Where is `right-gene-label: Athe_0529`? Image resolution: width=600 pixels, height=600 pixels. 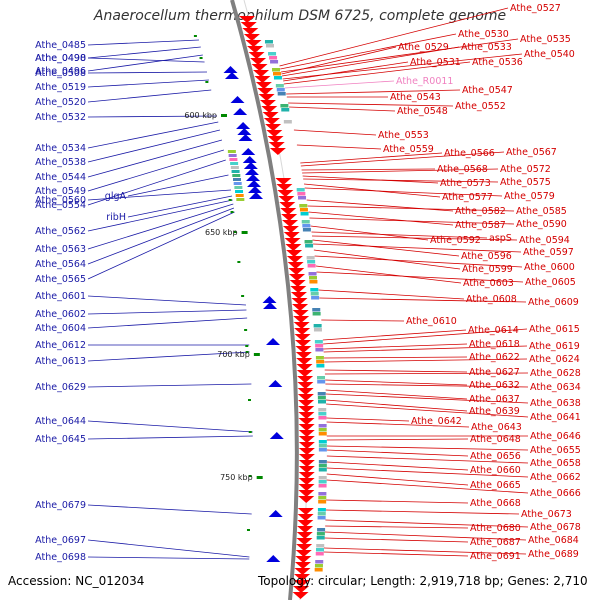 right-gene-label: Athe_0529 is located at coordinates (423, 47).